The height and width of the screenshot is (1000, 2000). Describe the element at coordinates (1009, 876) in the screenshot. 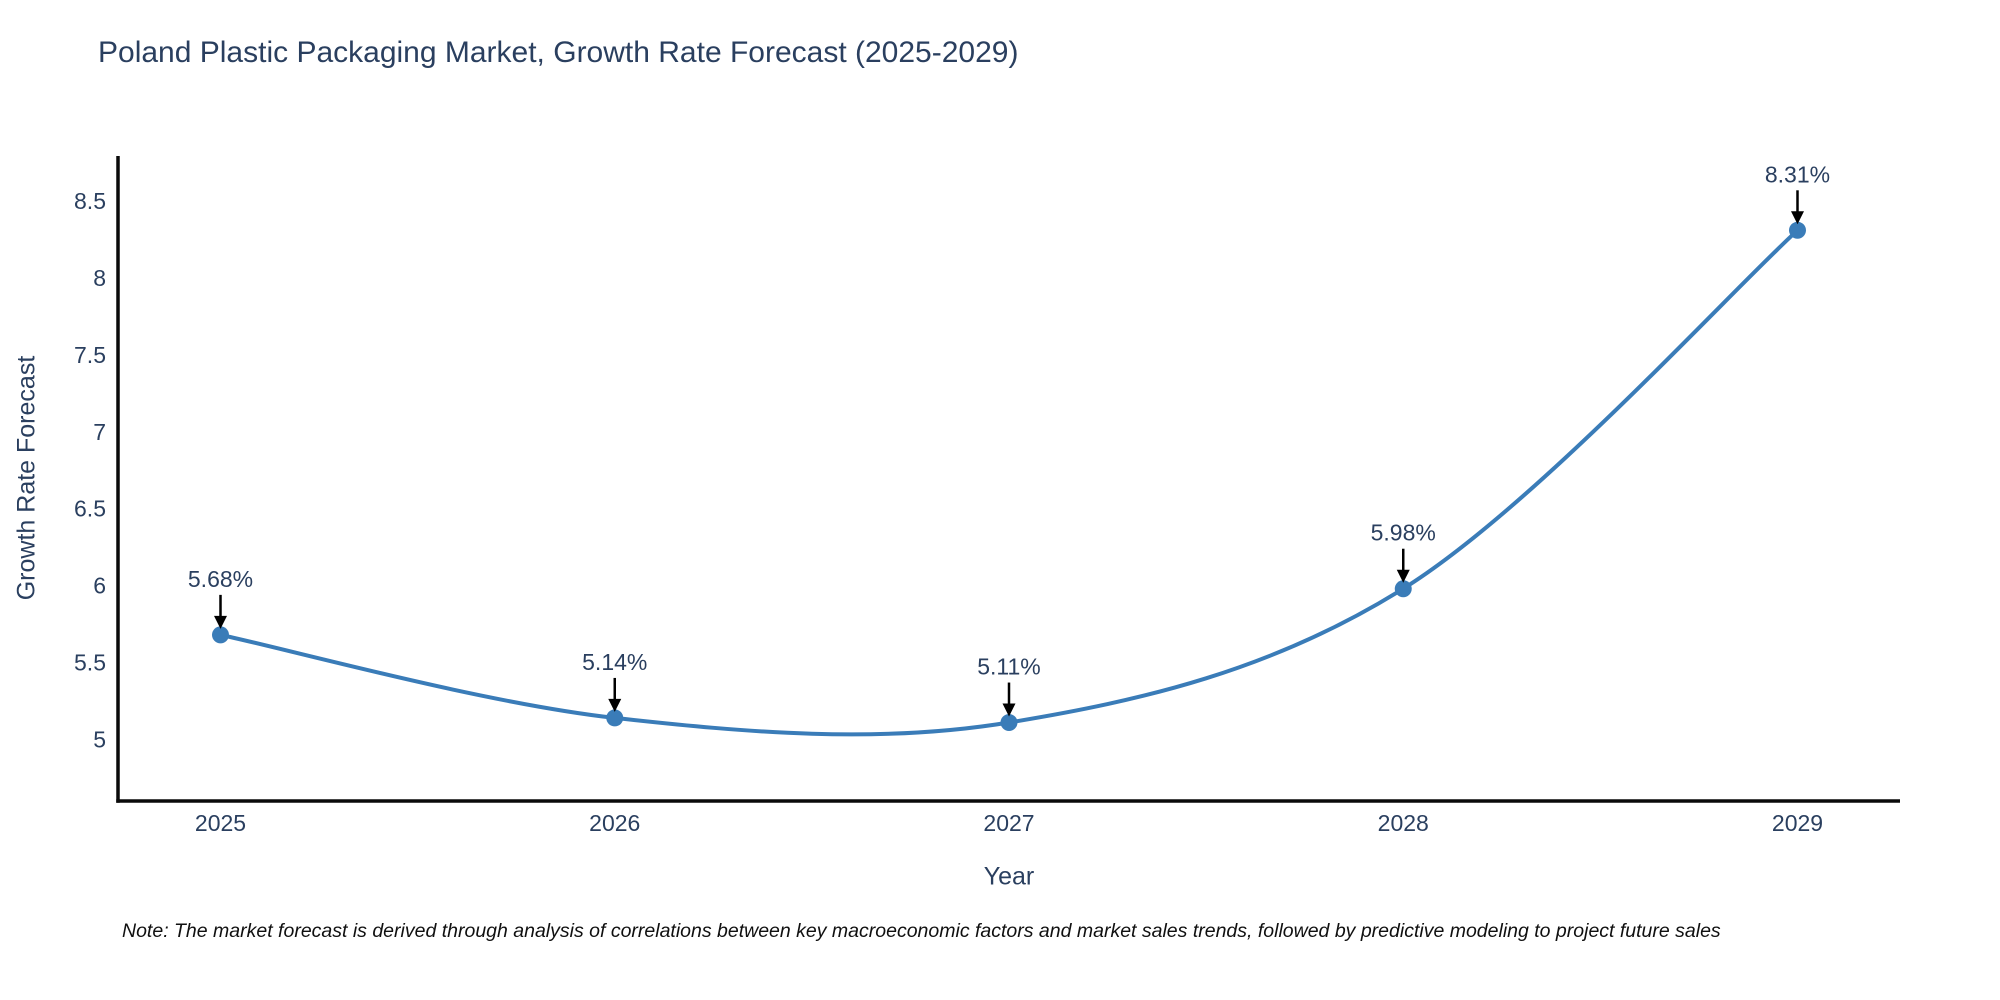

I see `x-axis-title: Year` at that location.